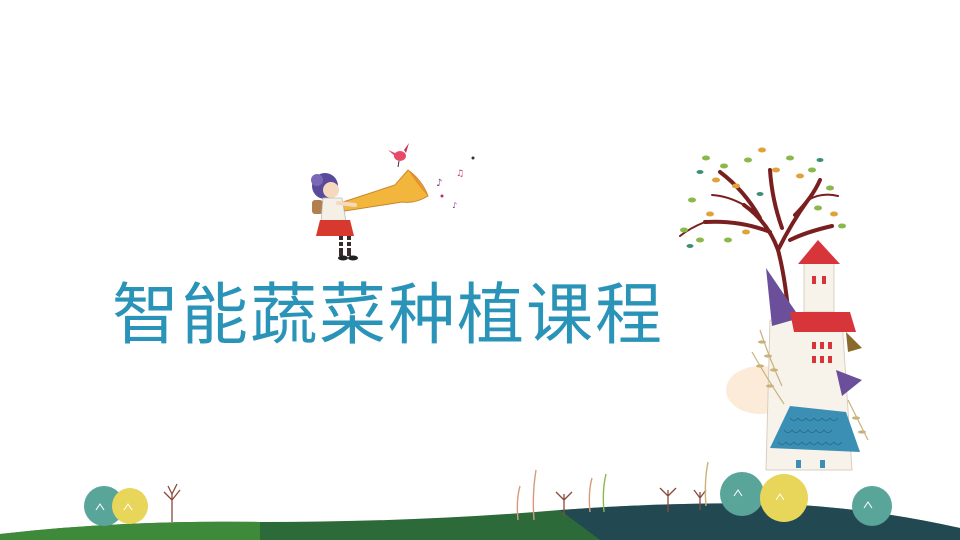 Image resolution: width=960 pixels, height=540 pixels. Describe the element at coordinates (116, 506) in the screenshot. I see `bushes-left` at that location.